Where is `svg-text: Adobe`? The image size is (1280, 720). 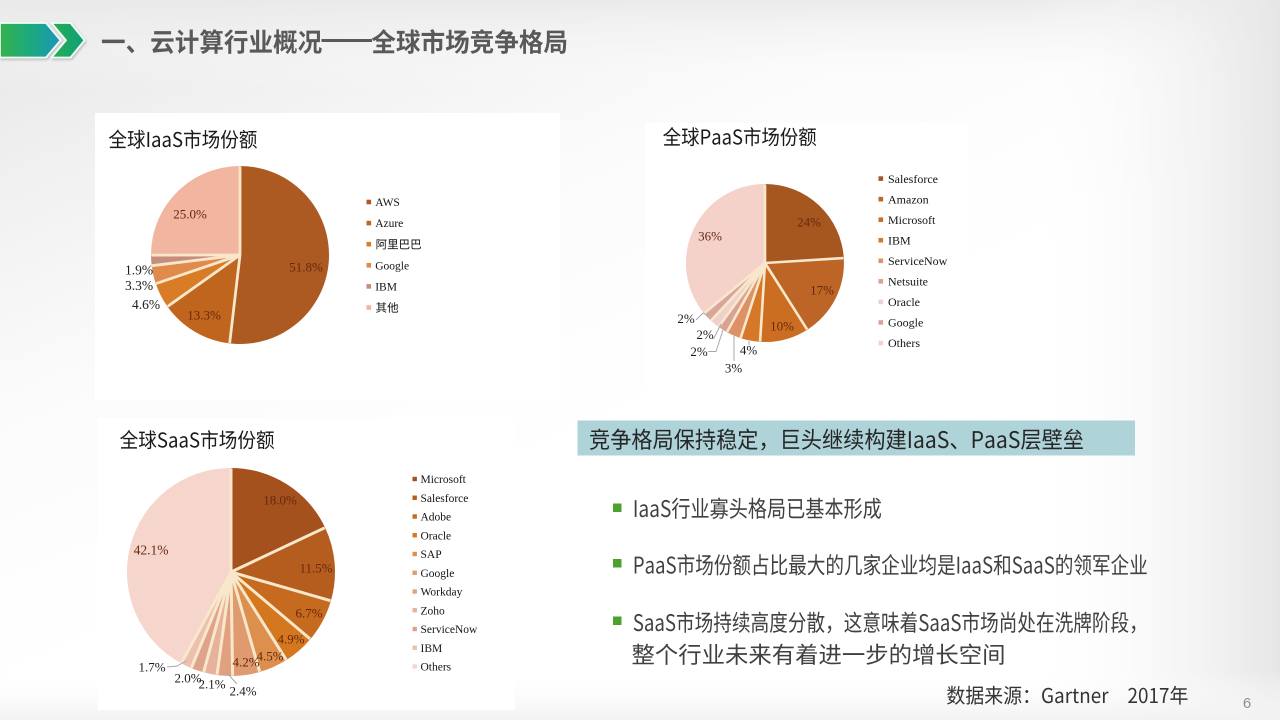 svg-text: Adobe is located at coordinates (436, 518).